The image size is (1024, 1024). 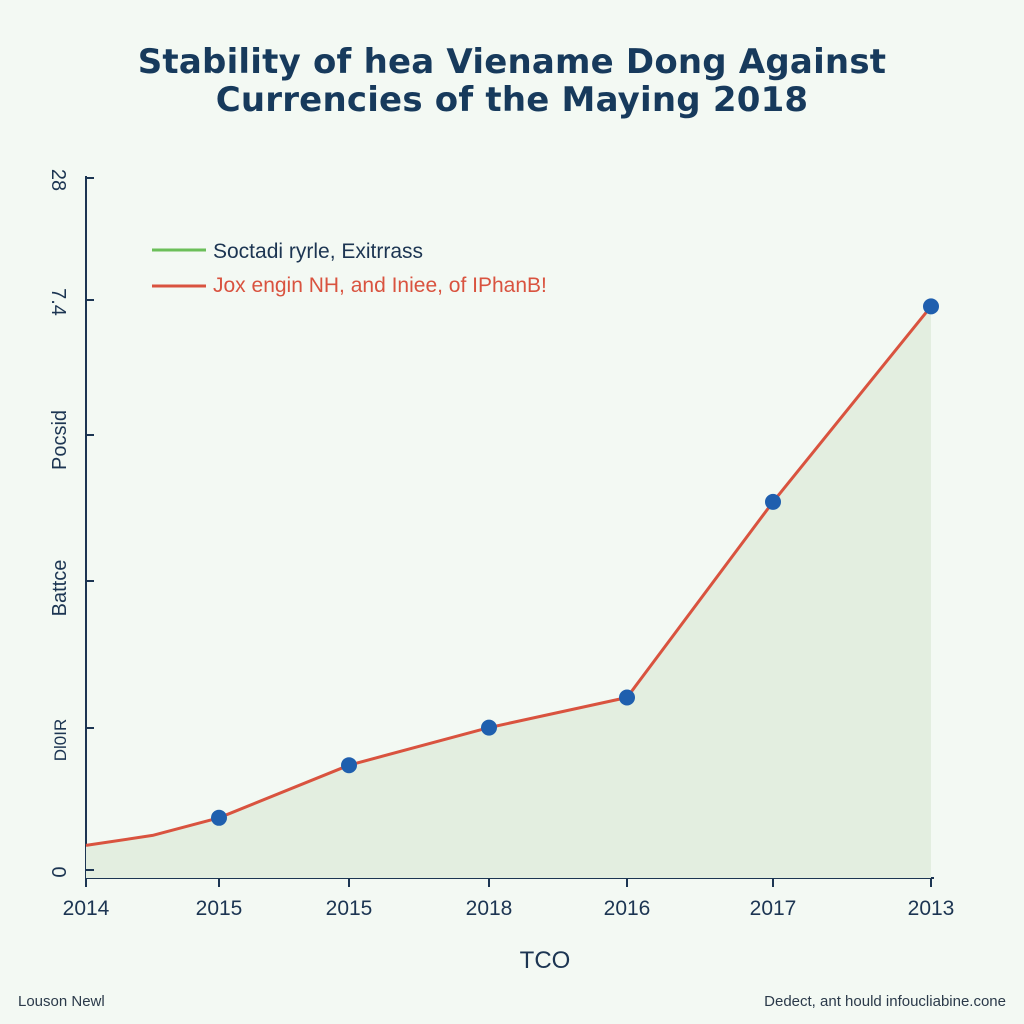 What do you see at coordinates (58, 871) in the screenshot?
I see `y-tick-label-1: 0` at bounding box center [58, 871].